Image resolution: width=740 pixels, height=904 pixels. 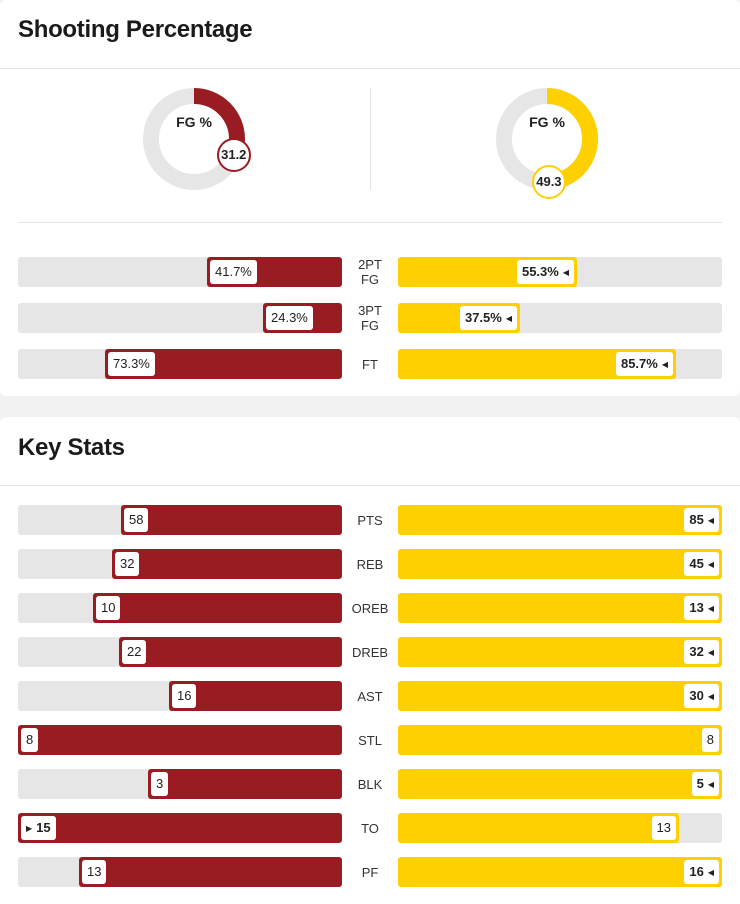 I want to click on left-team-value: 13, so click(x=94, y=872).